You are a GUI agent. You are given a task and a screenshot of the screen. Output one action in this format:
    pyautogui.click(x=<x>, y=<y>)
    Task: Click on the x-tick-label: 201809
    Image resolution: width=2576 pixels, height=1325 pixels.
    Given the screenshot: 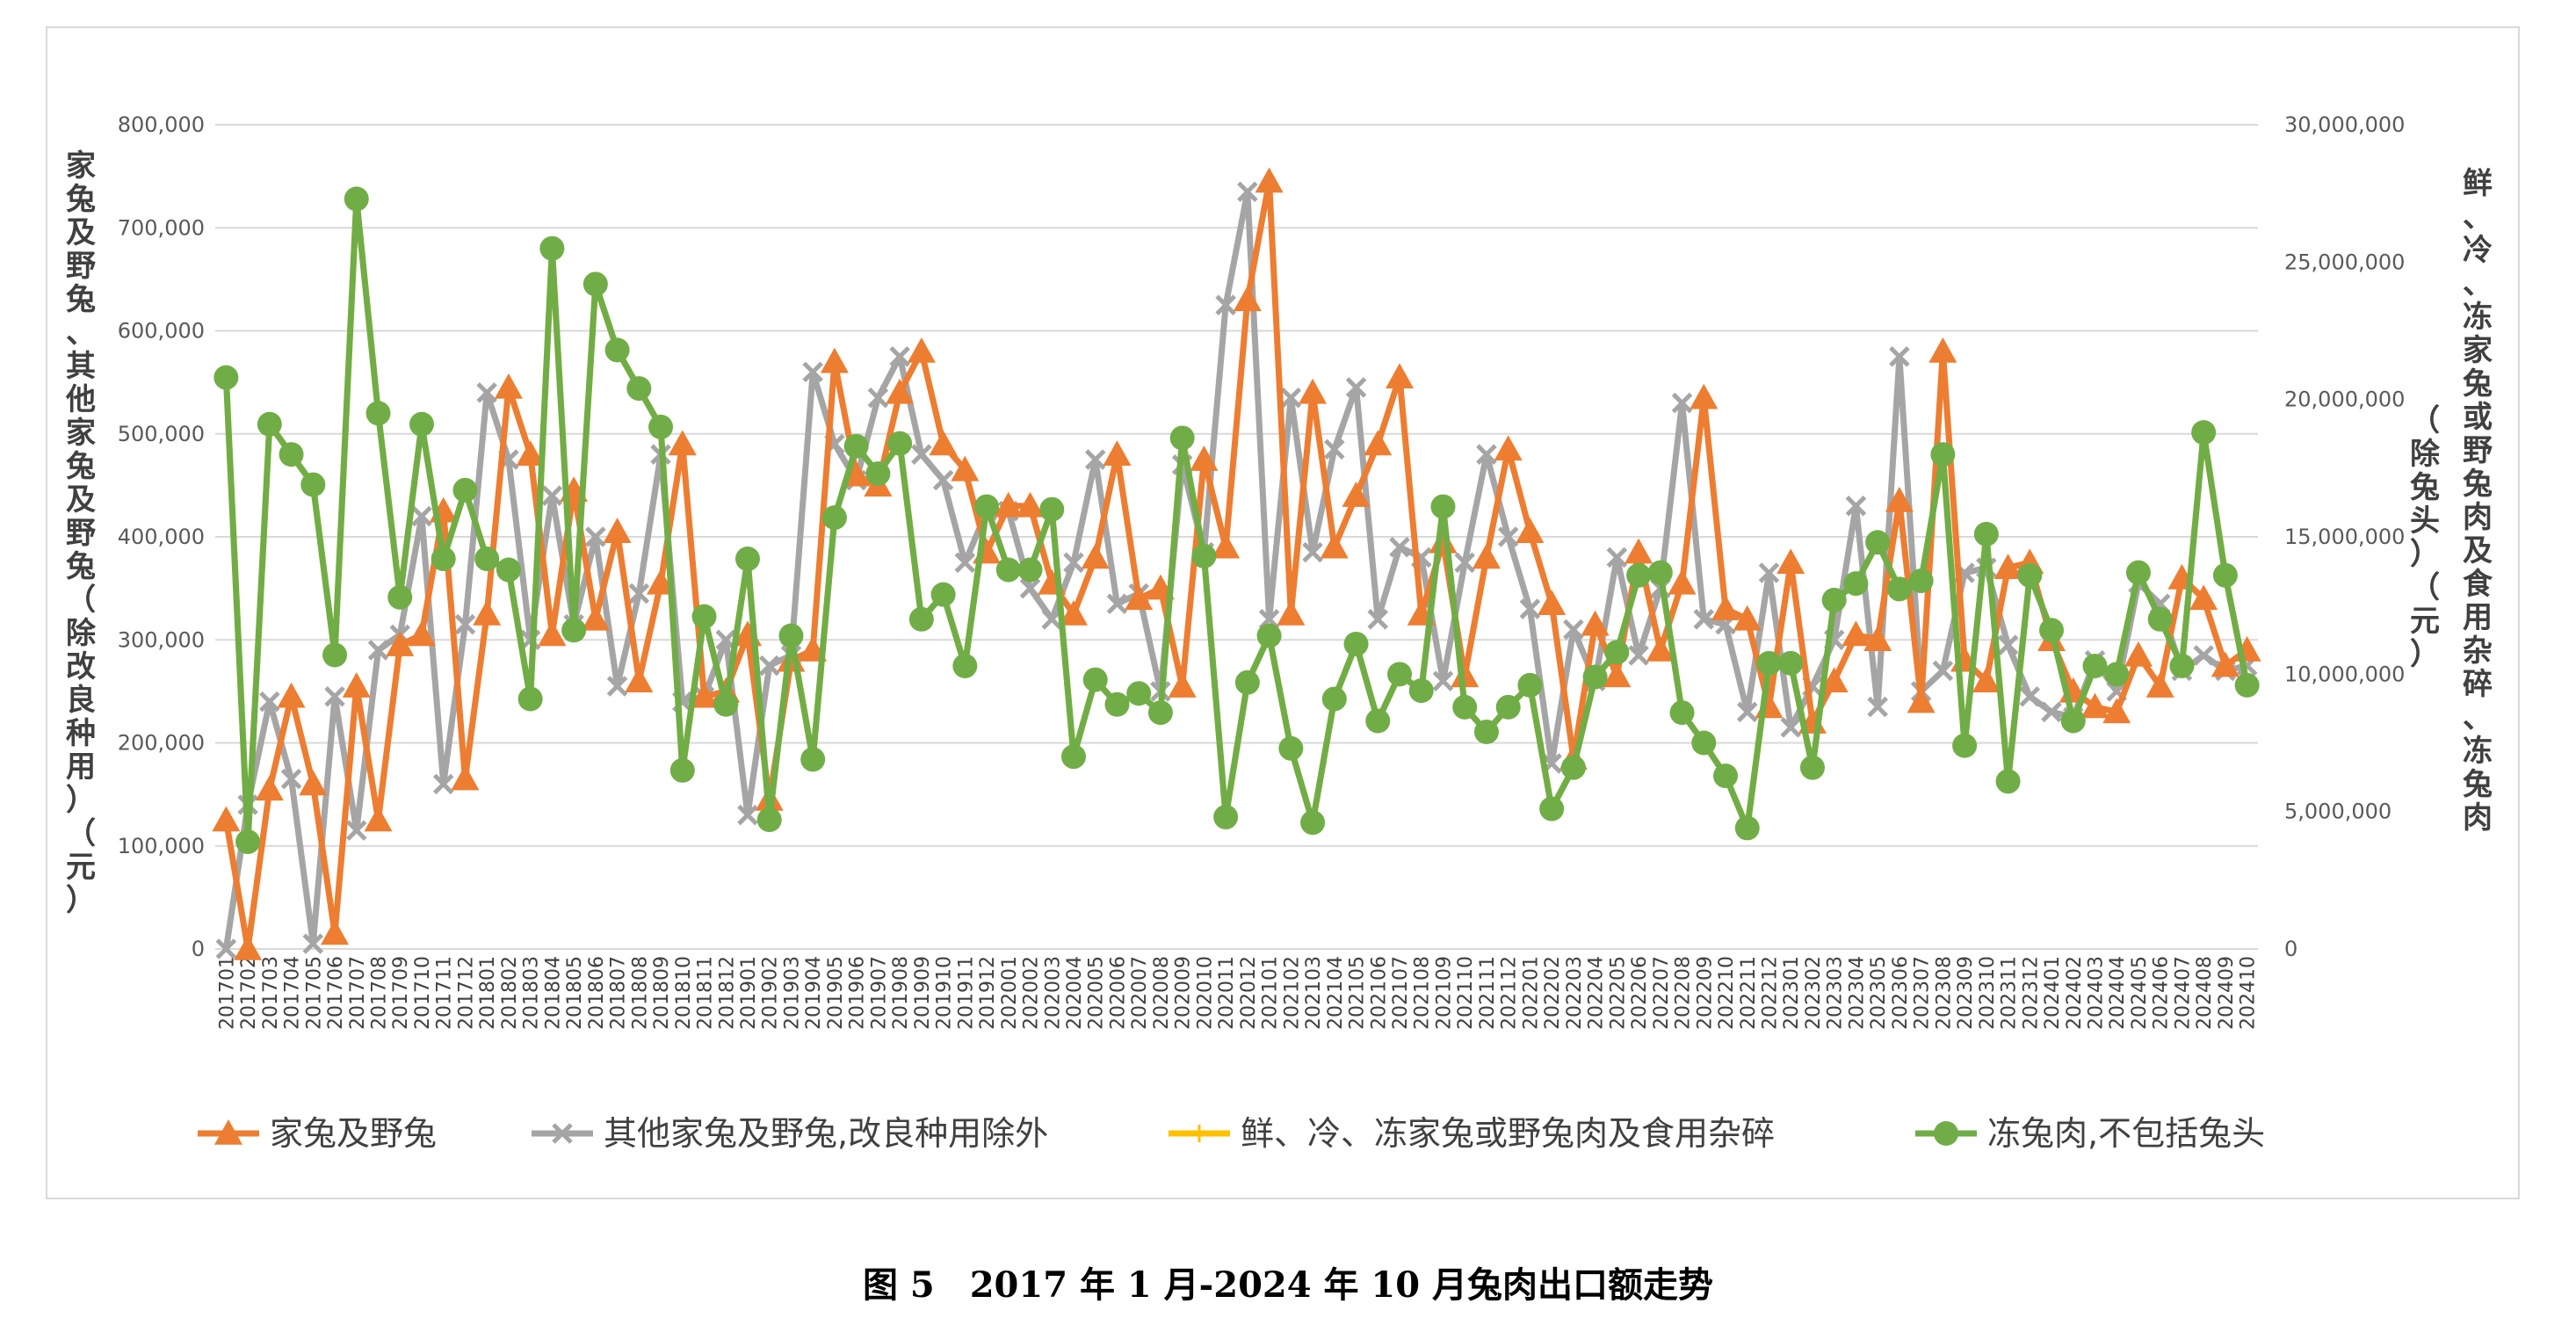 What is the action you would take?
    pyautogui.click(x=662, y=993)
    